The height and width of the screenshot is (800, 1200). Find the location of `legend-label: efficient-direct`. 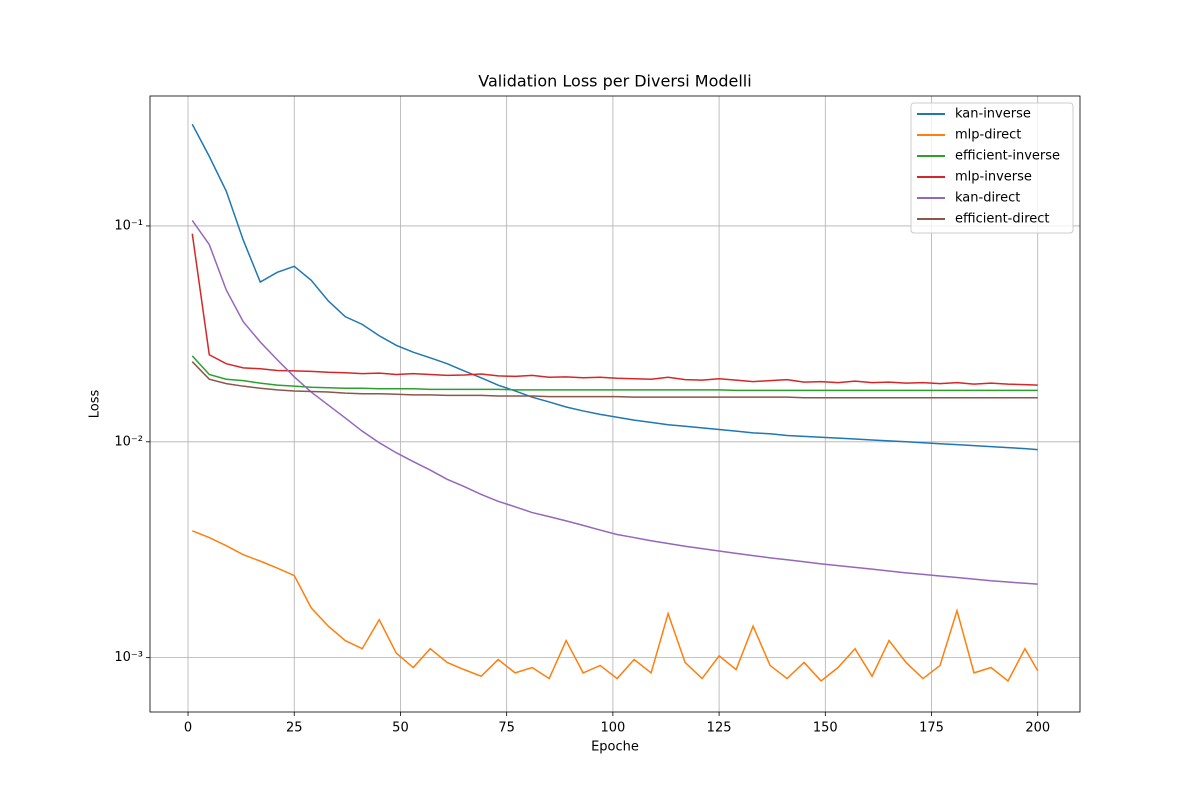

legend-label: efficient-direct is located at coordinates (1002, 219).